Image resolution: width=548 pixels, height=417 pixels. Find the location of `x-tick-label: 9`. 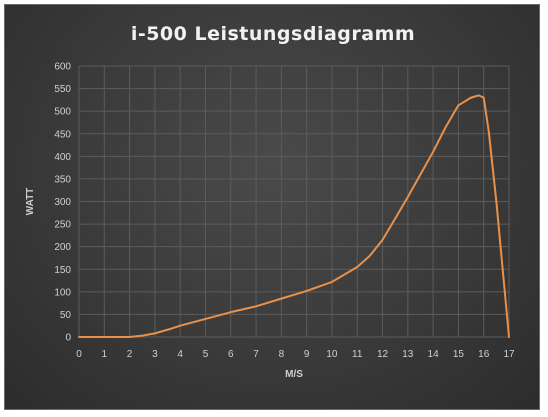

x-tick-label: 9 is located at coordinates (307, 354).